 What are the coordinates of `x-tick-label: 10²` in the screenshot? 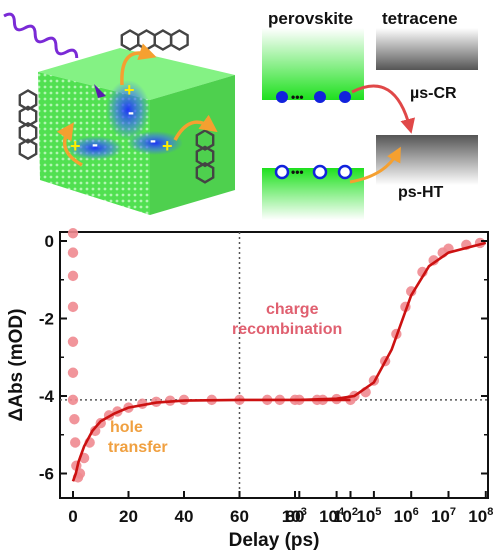 It's located at (345, 516).